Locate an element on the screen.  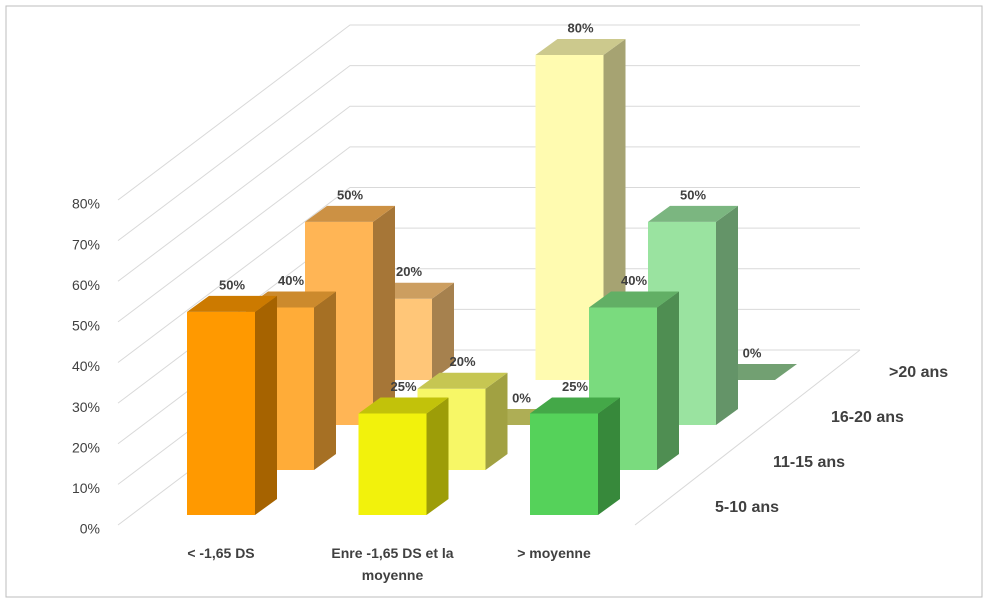
floor is located at coordinates (747, 437).